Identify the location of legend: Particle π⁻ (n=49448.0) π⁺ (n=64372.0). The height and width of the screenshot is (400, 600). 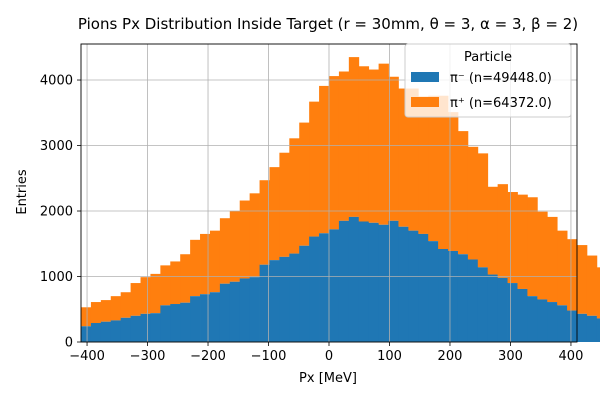
(488, 80).